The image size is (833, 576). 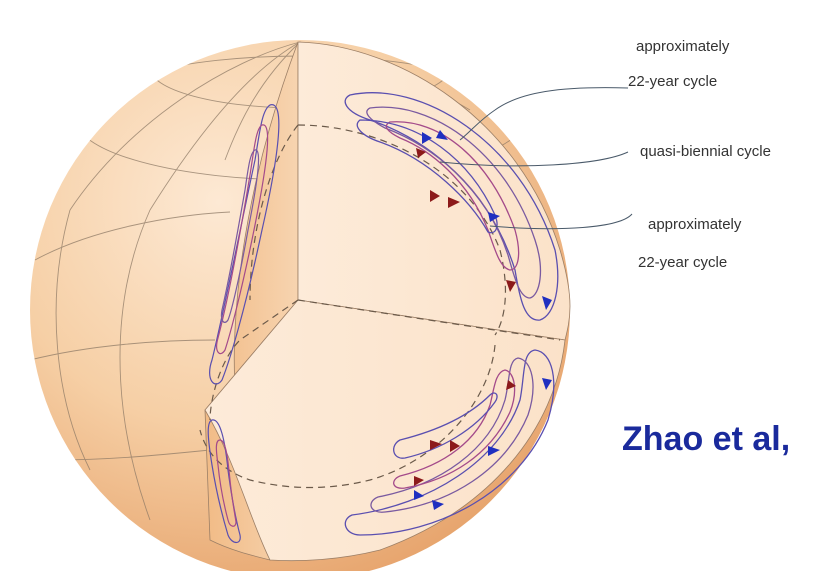 What do you see at coordinates (484, 220) in the screenshot?
I see `flow-arrows-upper` at bounding box center [484, 220].